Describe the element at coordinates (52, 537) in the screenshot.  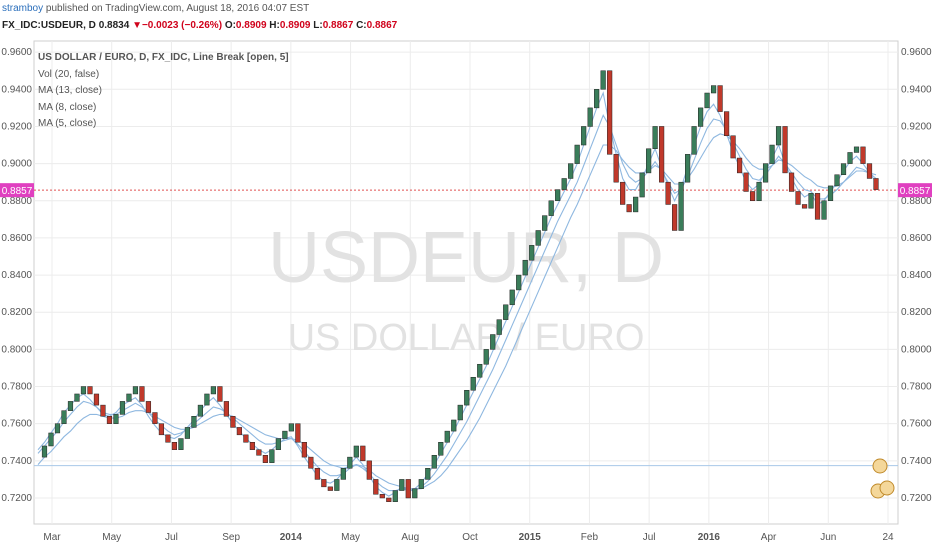
I see `x-tick-label: Mar` at that location.